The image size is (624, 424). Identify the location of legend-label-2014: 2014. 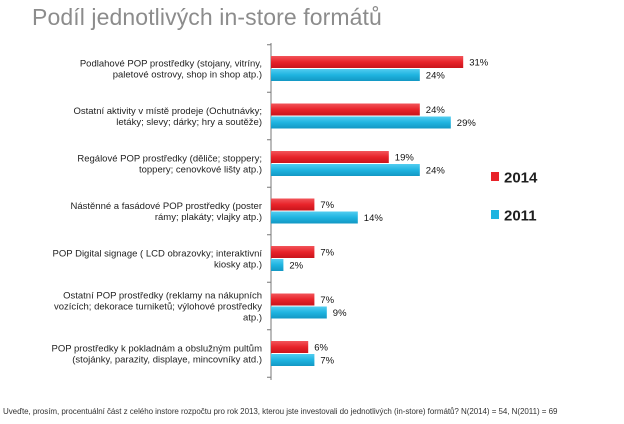
(521, 178).